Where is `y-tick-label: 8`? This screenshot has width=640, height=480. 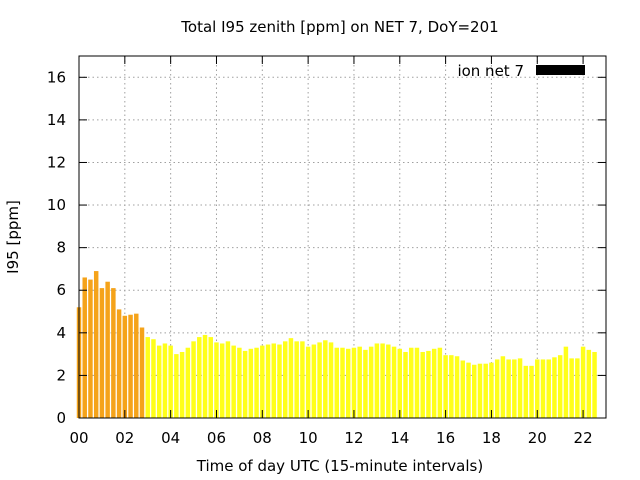 y-tick-label: 8 is located at coordinates (61, 248).